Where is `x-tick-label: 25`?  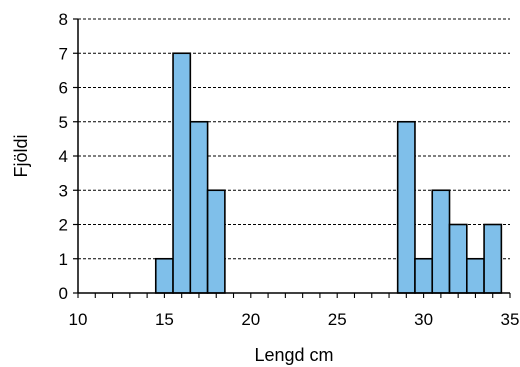
x-tick-label: 25 is located at coordinates (337, 319).